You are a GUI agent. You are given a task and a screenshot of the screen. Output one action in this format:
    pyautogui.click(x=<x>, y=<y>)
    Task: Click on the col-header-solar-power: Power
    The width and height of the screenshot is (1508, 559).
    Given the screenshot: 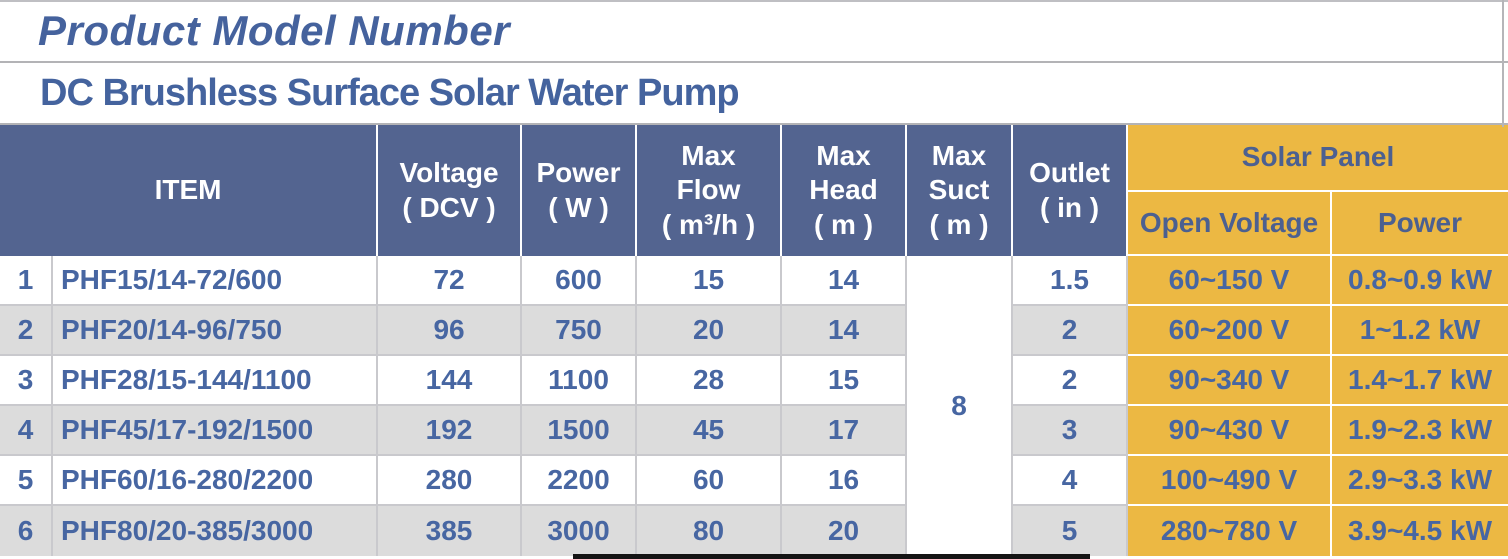 What is the action you would take?
    pyautogui.click(x=1420, y=224)
    